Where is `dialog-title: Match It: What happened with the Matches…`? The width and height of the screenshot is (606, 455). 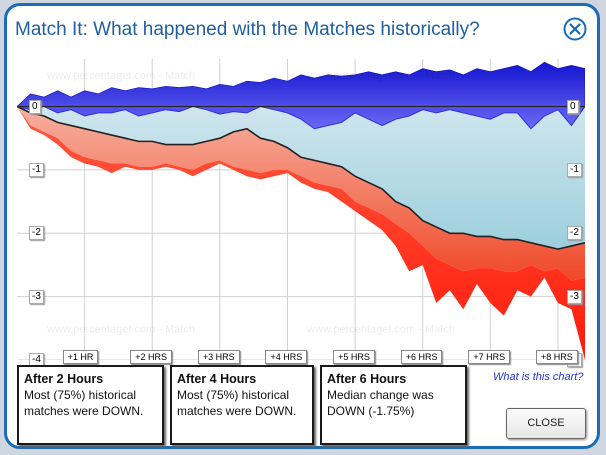
dialog-title: Match It: What happened with the Matches… is located at coordinates (247, 29).